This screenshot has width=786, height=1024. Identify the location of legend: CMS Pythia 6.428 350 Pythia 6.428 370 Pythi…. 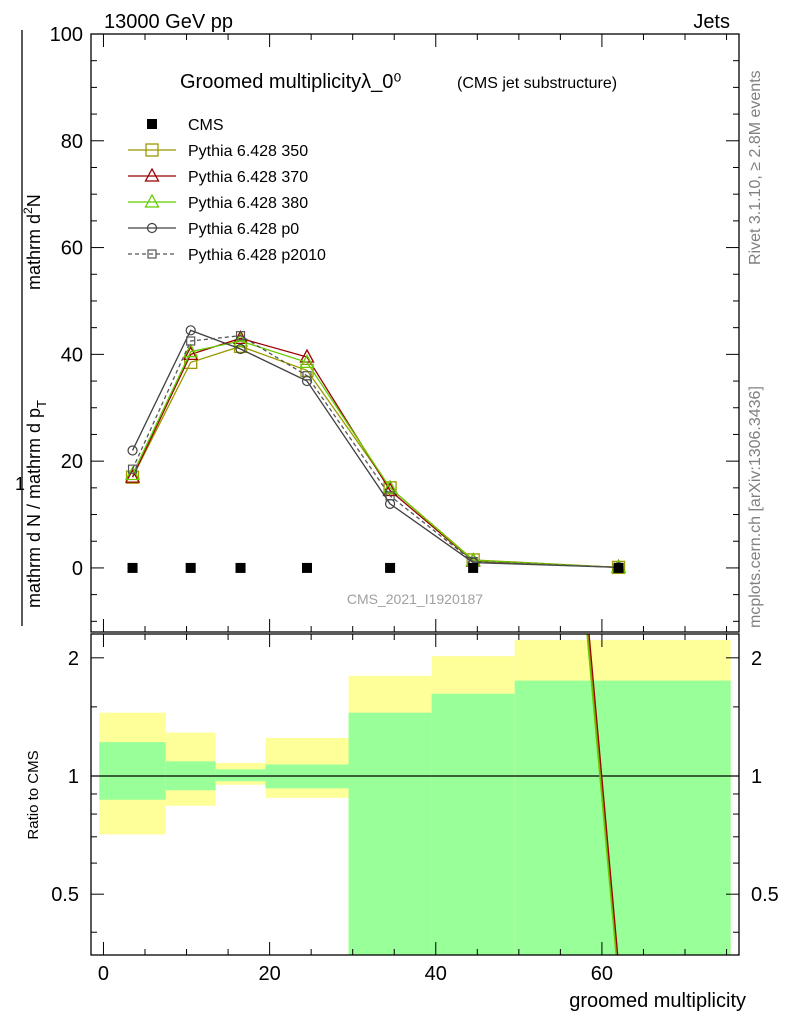
(227, 190).